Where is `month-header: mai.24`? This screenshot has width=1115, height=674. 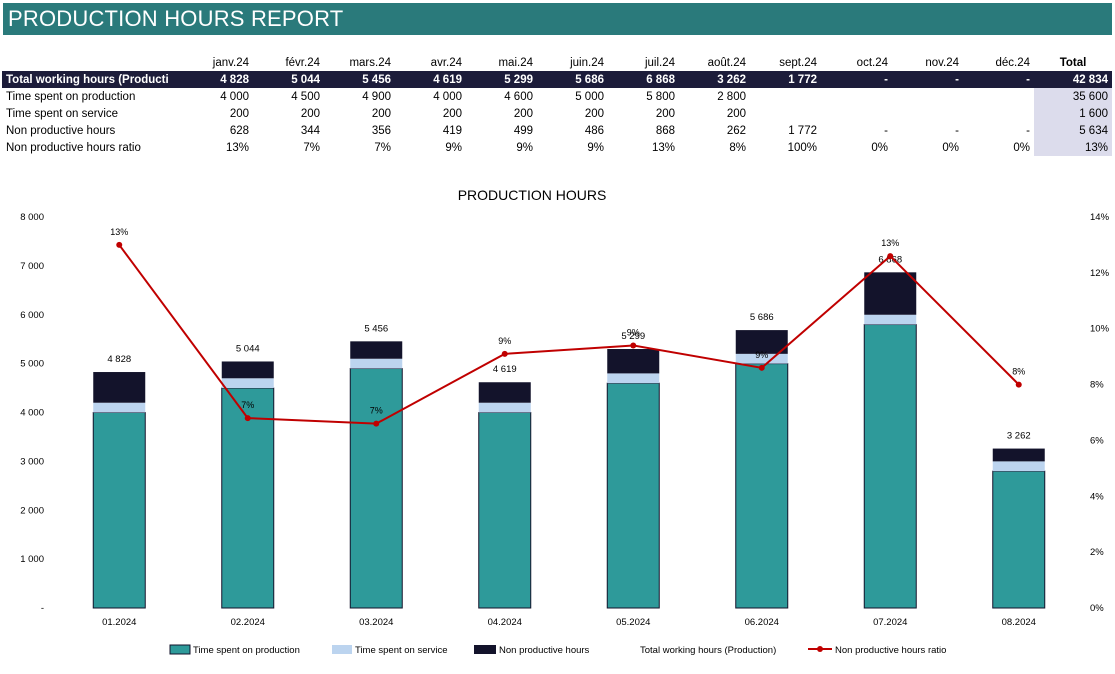 month-header: mai.24 is located at coordinates (515, 62).